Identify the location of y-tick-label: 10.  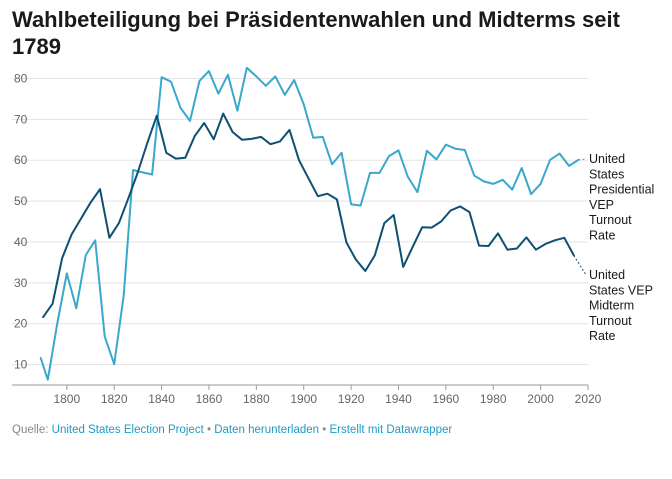
(21, 365).